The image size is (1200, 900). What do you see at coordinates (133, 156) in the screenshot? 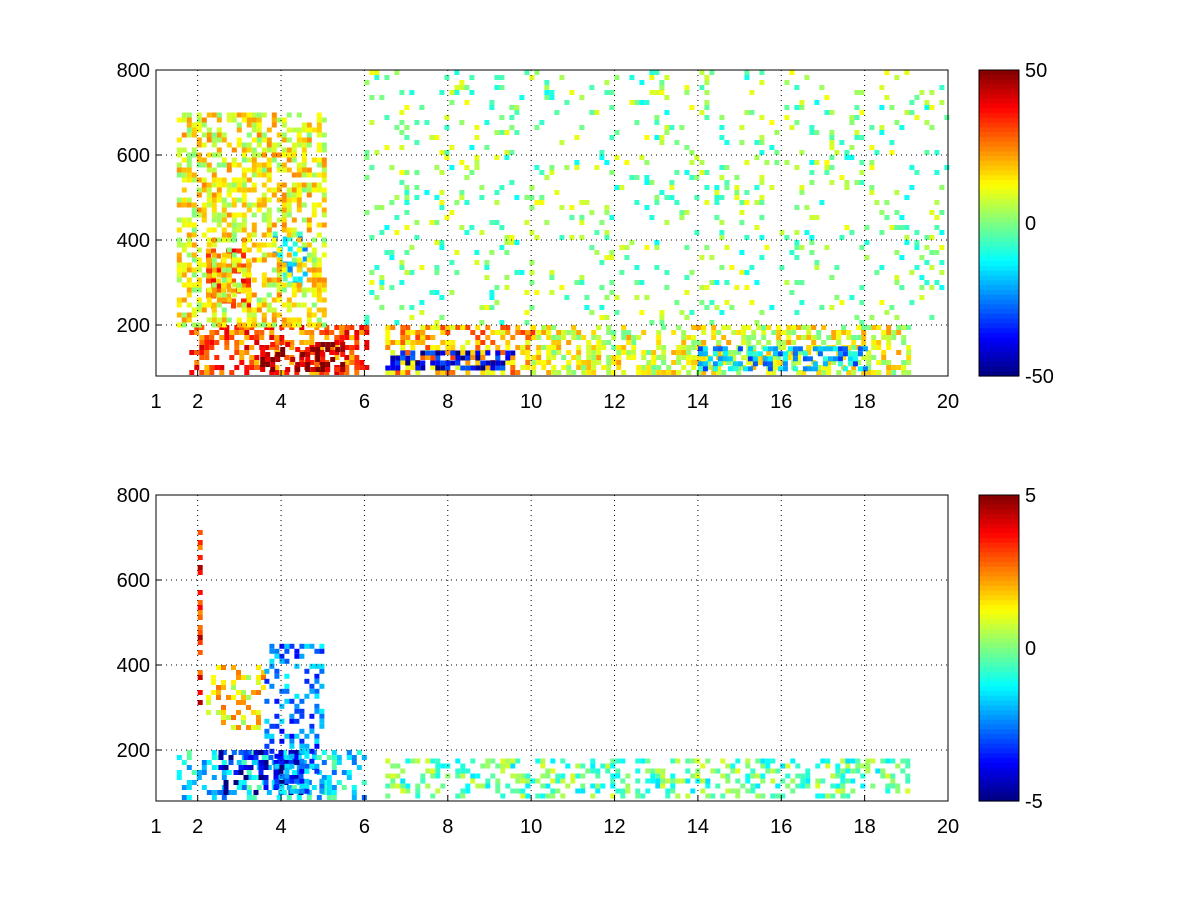
I see `y-tick-label: 600` at bounding box center [133, 156].